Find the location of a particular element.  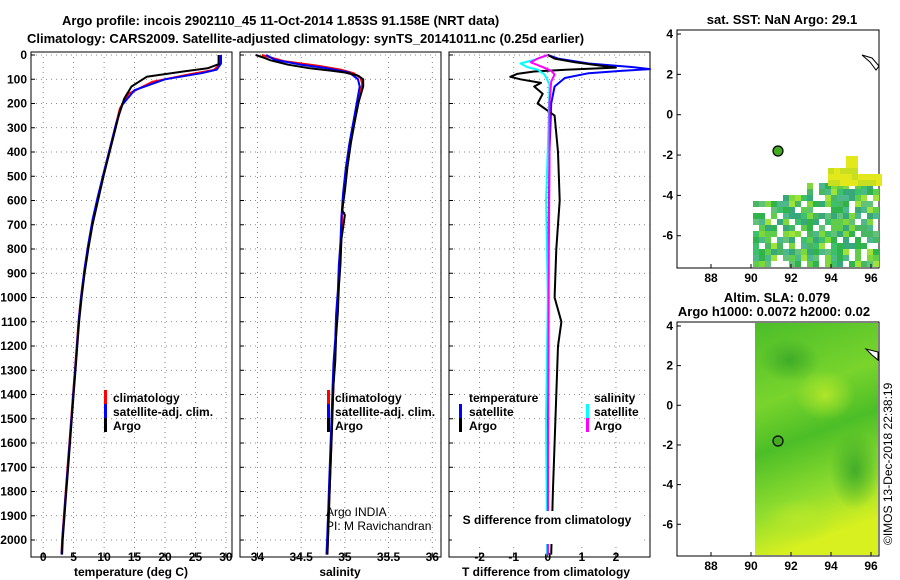

legend-label-climatology: climatology is located at coordinates (368, 398).